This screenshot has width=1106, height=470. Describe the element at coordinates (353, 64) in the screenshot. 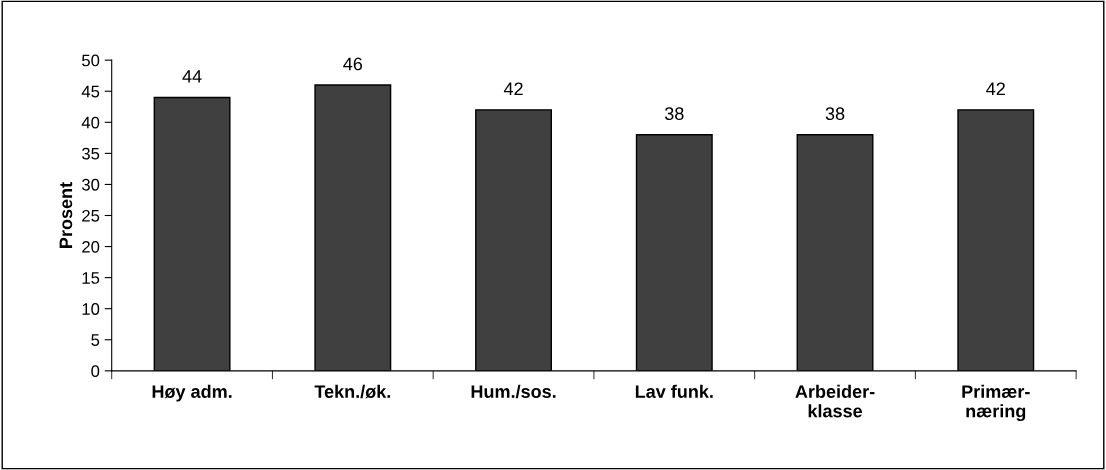

I see `data-label: 46` at that location.